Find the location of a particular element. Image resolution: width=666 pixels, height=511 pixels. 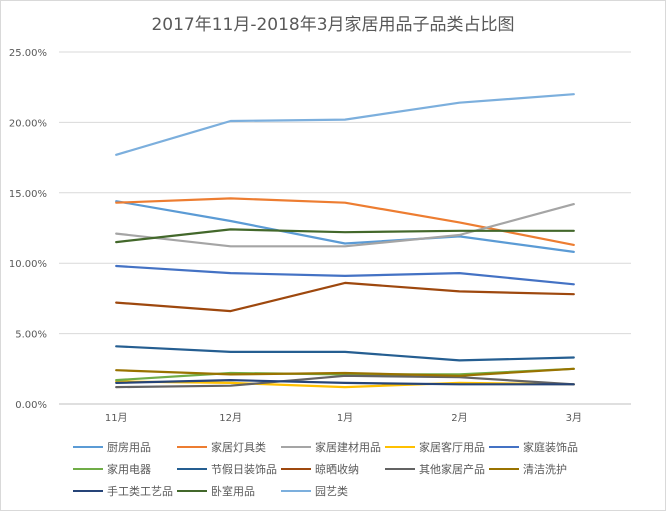

legend-label: 晾晒收纳 is located at coordinates (337, 469).